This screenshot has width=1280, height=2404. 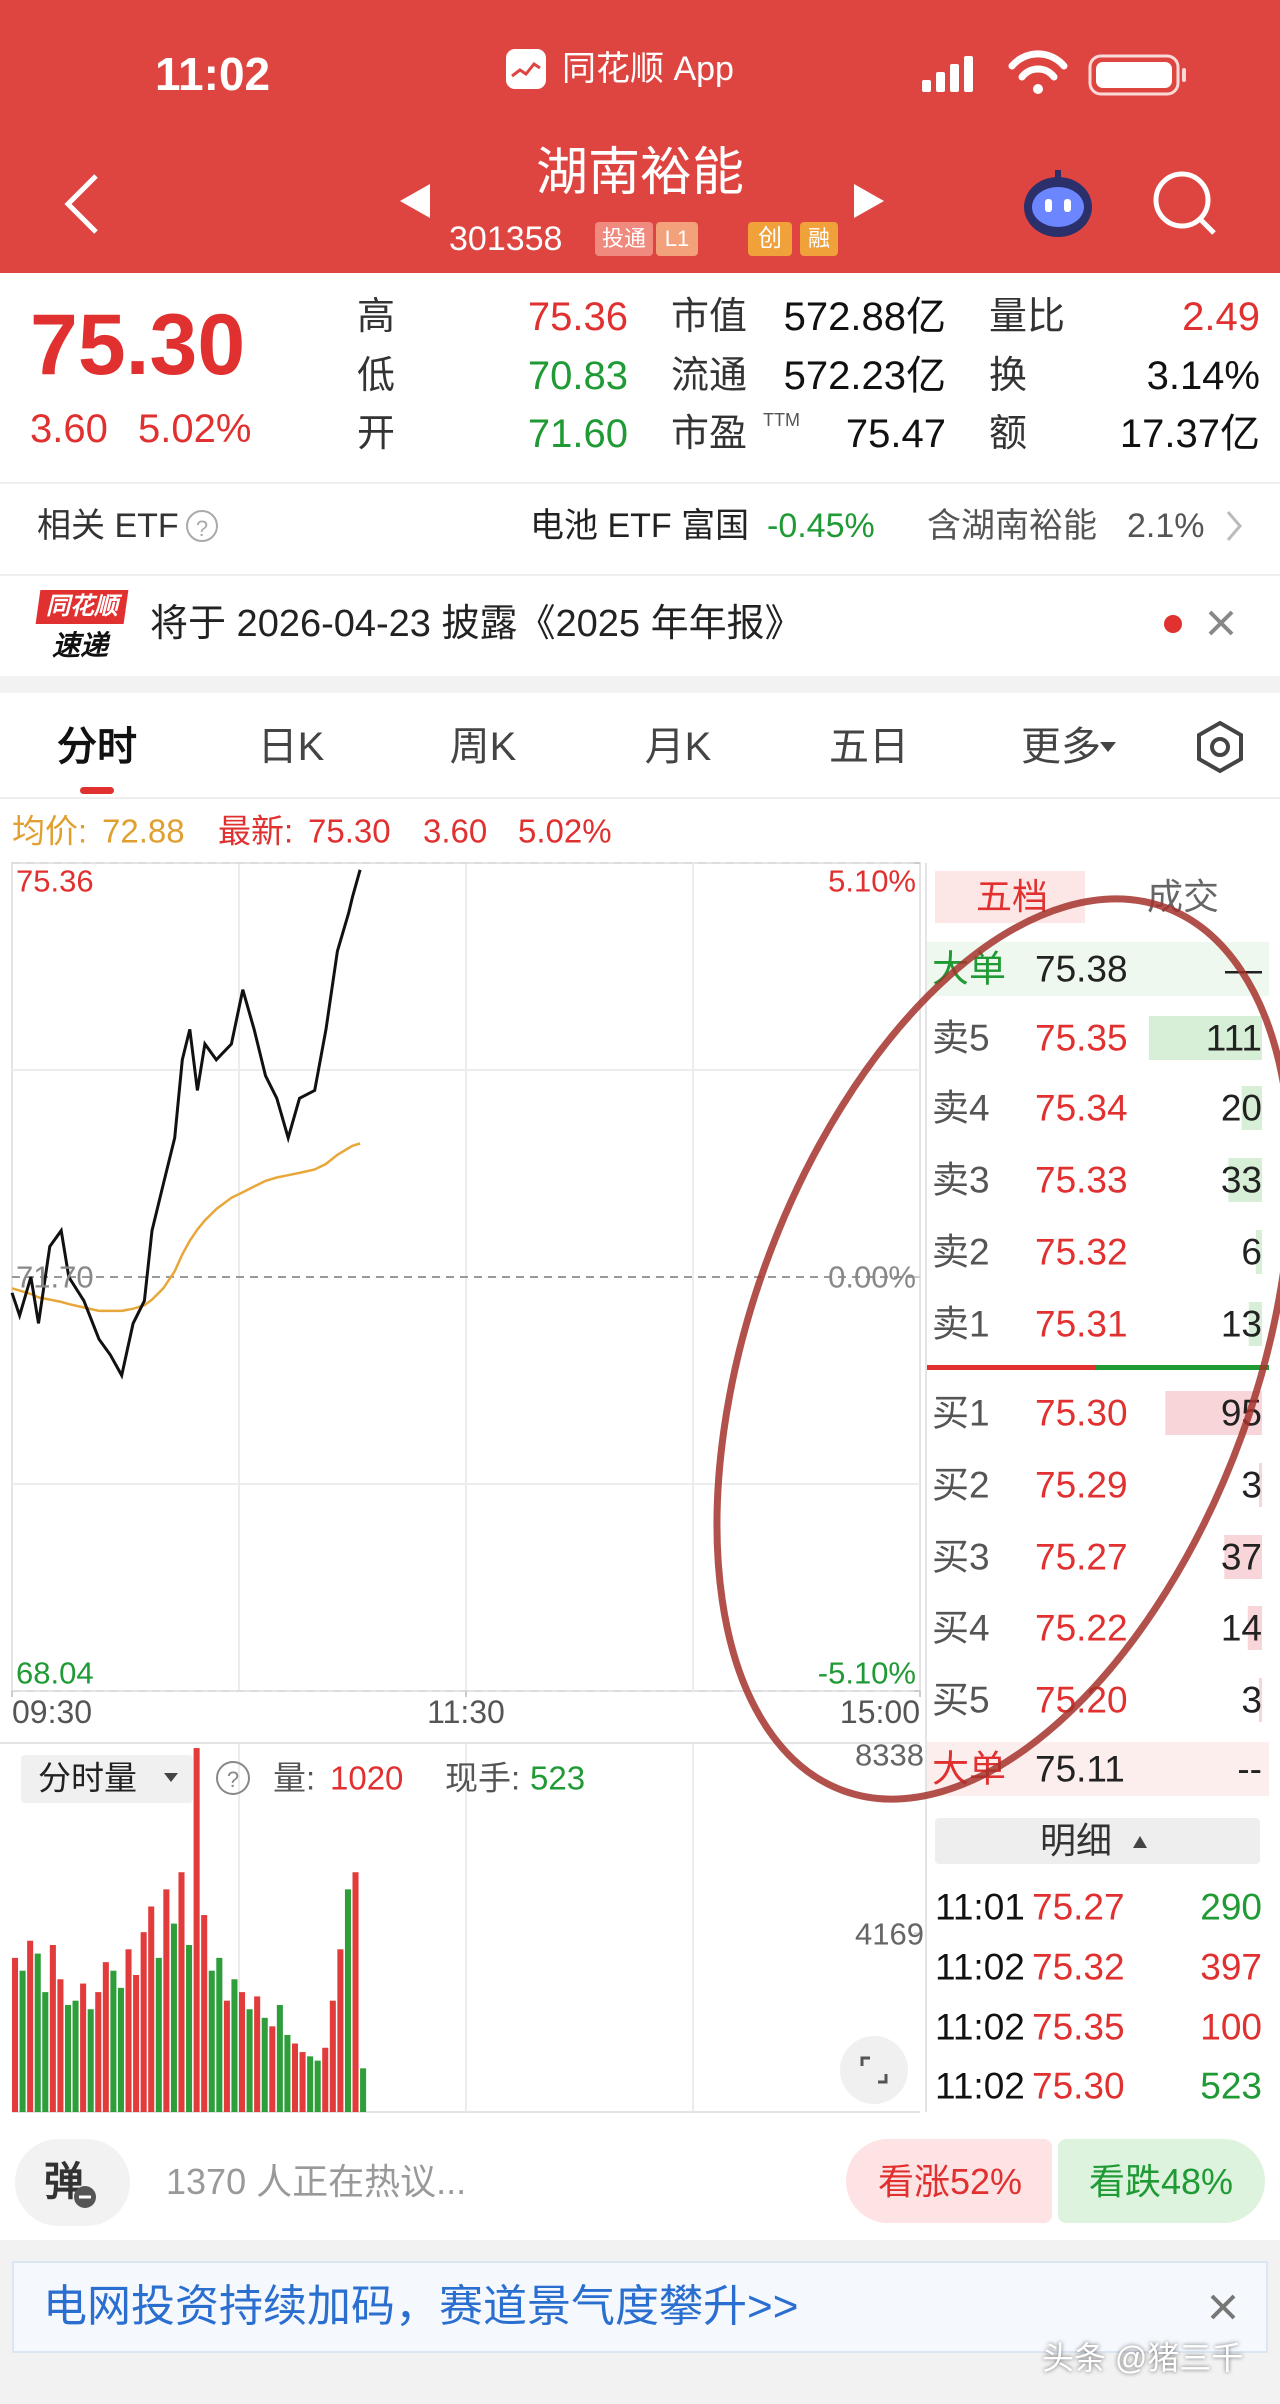 I want to click on bullish-label: 看涨52%, so click(x=950, y=2181).